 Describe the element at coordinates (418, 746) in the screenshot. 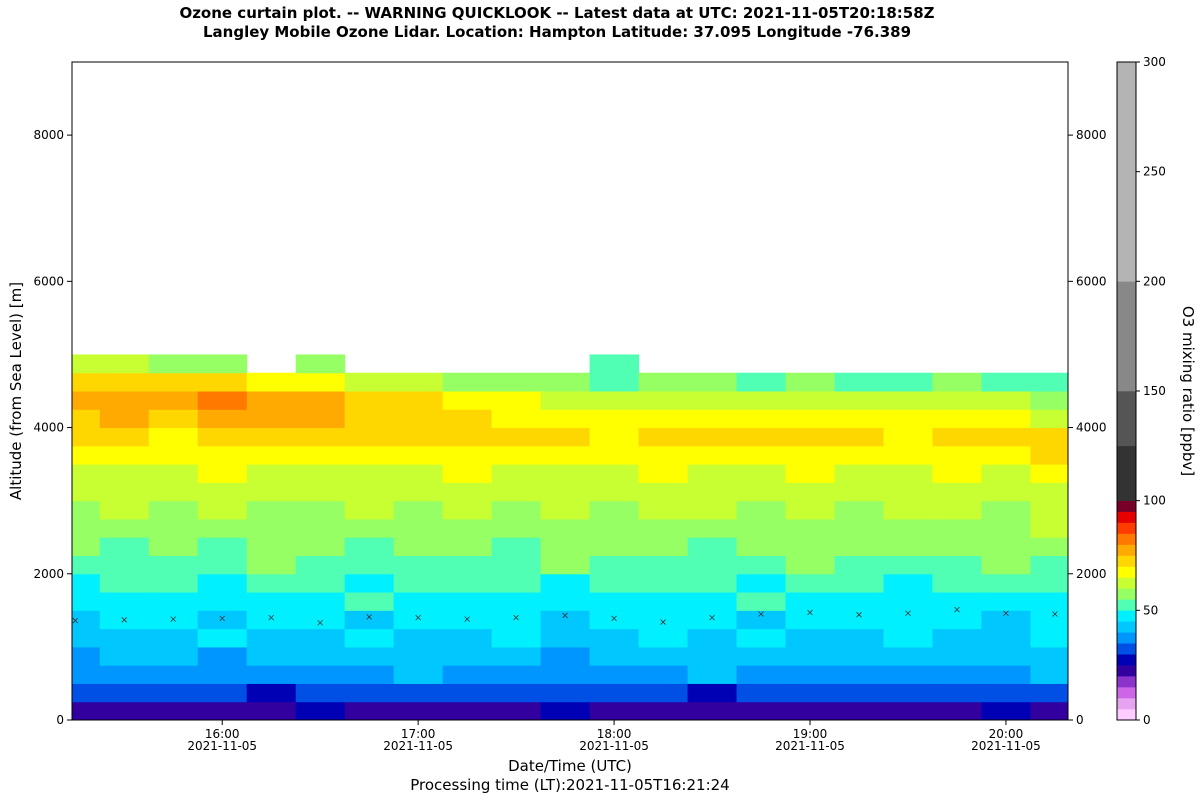

I see `x-tick-date: 2021-11-05` at that location.